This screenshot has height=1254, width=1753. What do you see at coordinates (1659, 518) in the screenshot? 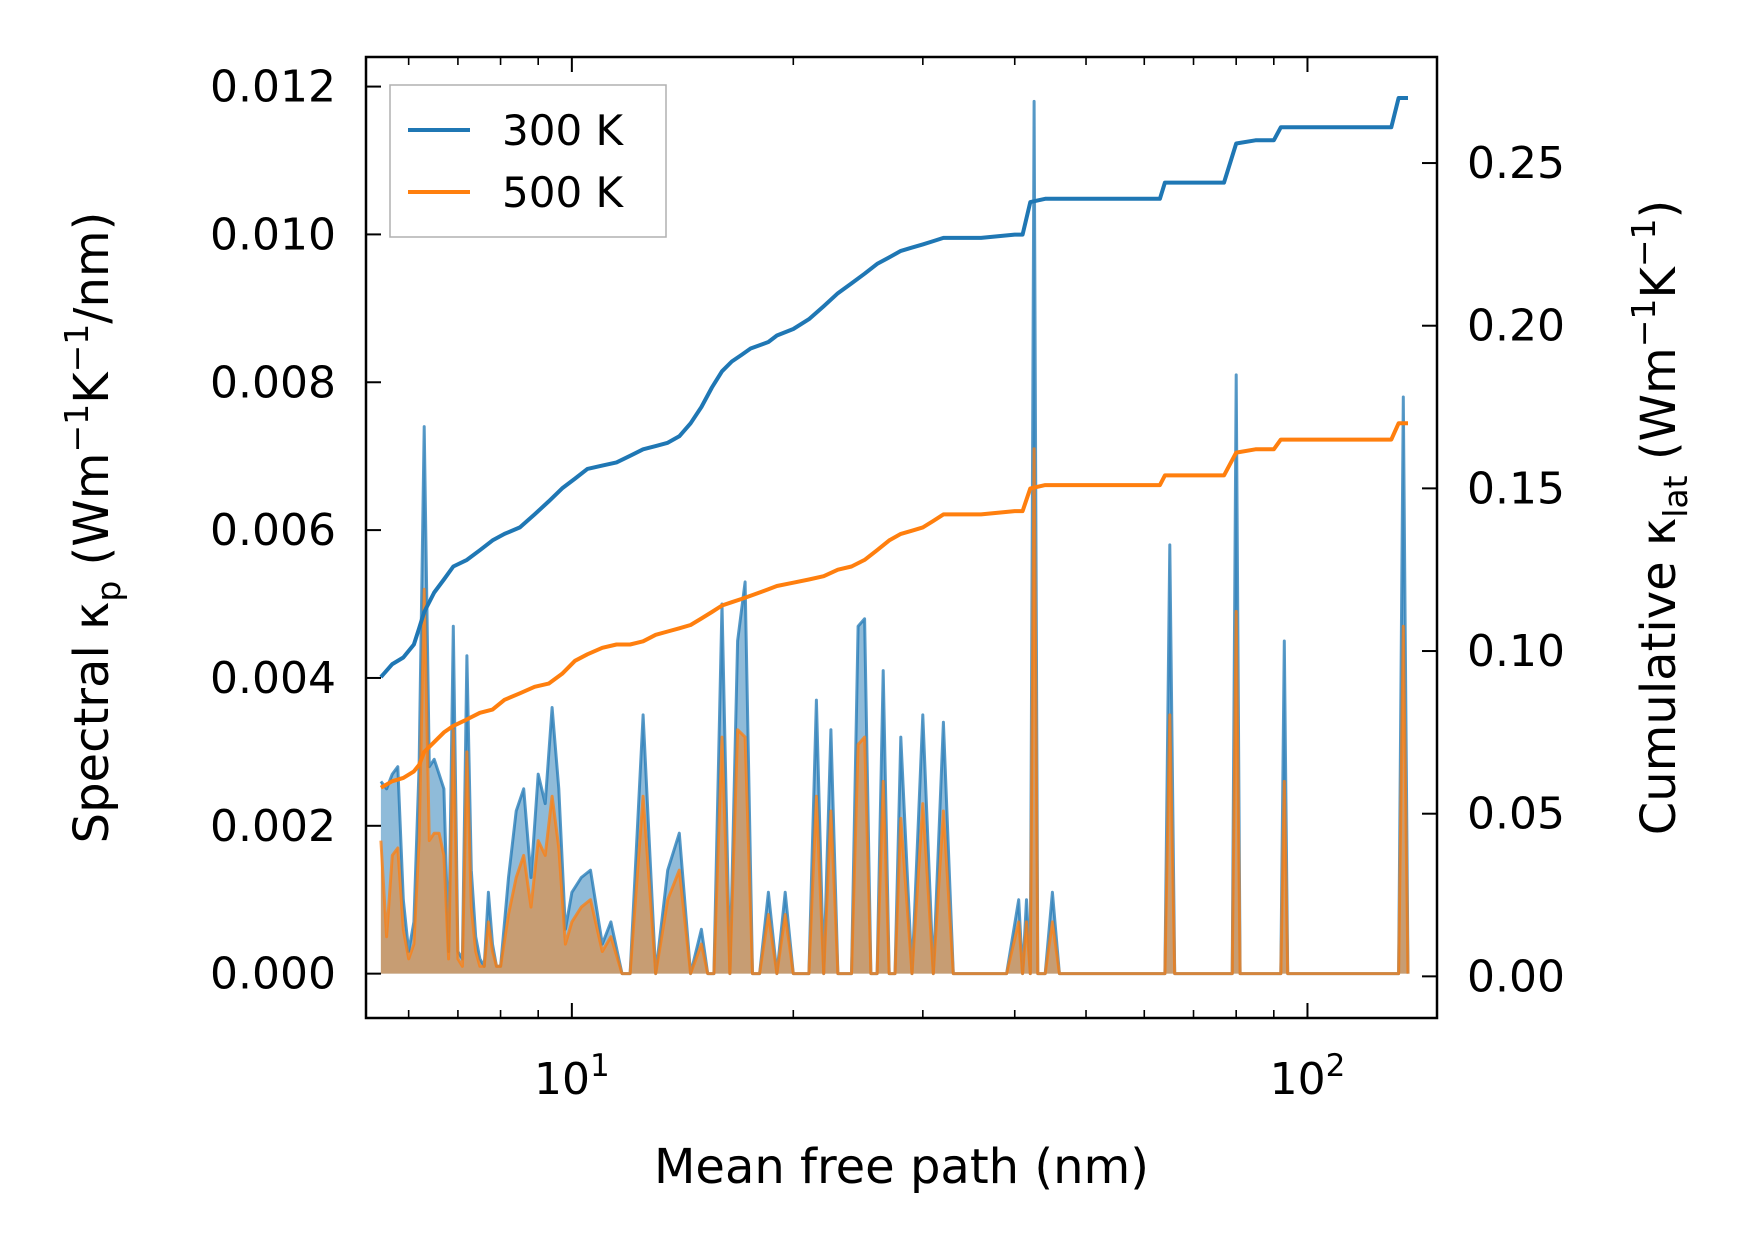
I see `y-right-axis-label: Cumulative κlat (Wm−1K−1)` at bounding box center [1659, 518].